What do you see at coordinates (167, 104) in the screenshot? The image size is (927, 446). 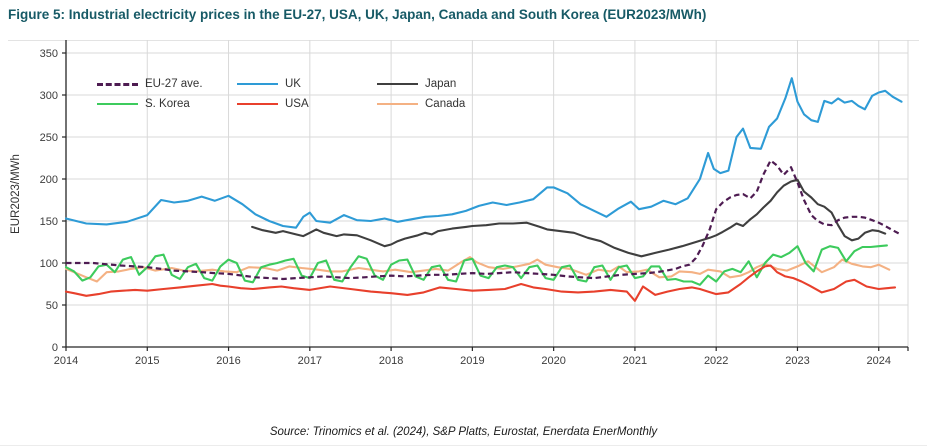 I see `legend-label-s-korea: S. Korea` at bounding box center [167, 104].